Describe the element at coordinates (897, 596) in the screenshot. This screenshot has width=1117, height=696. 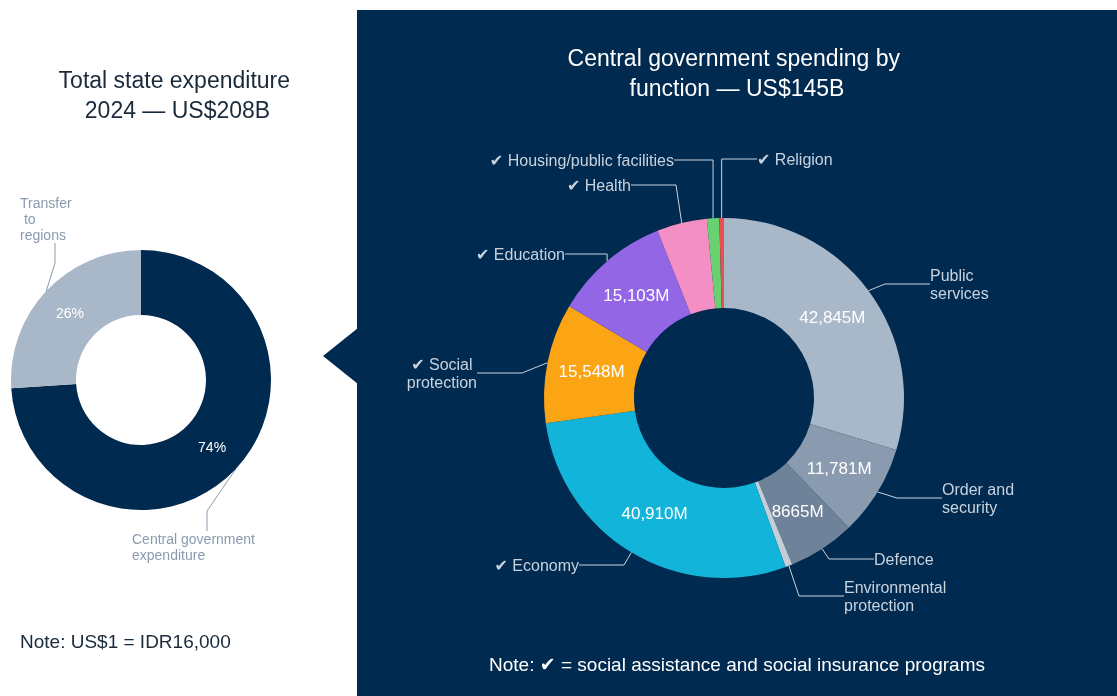
I see `slice-label: Environmental protection` at that location.